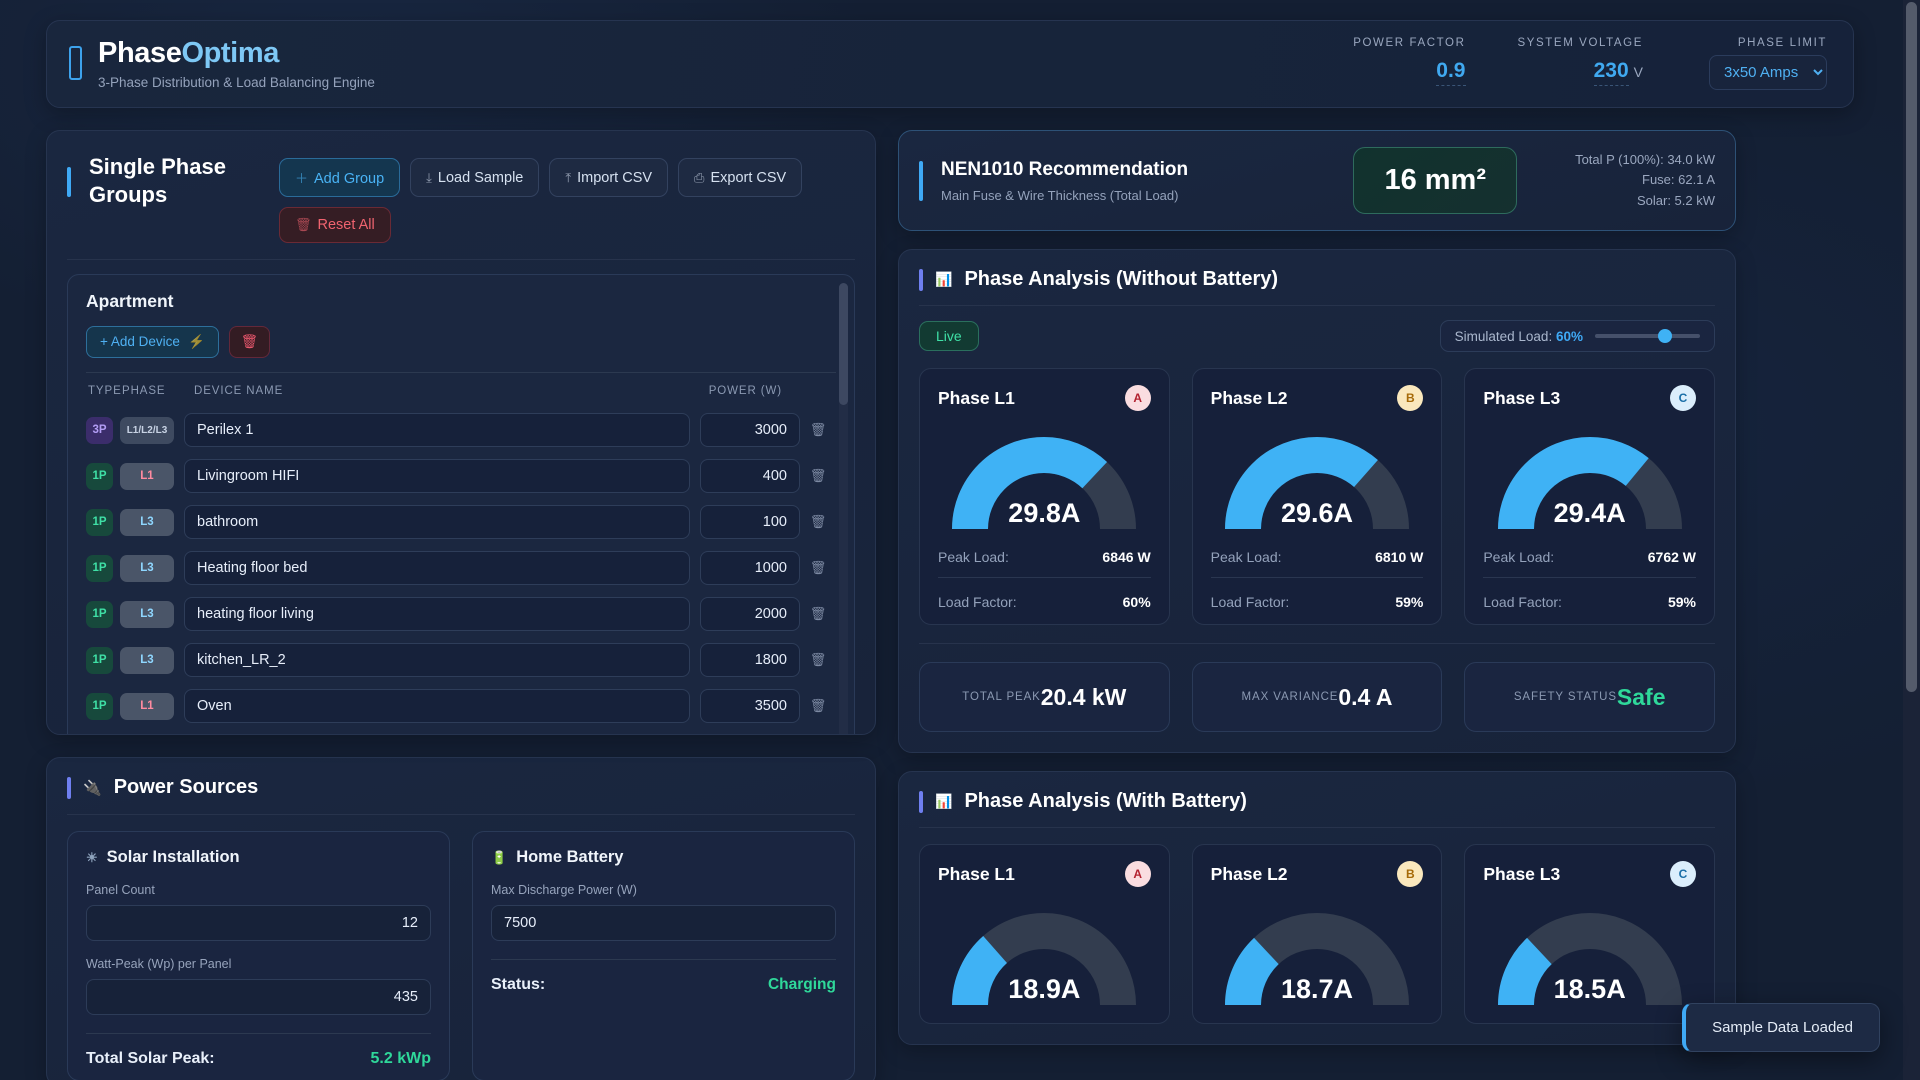 This screenshot has width=1920, height=1080. I want to click on power-factor-value: 0.9, so click(1451, 72).